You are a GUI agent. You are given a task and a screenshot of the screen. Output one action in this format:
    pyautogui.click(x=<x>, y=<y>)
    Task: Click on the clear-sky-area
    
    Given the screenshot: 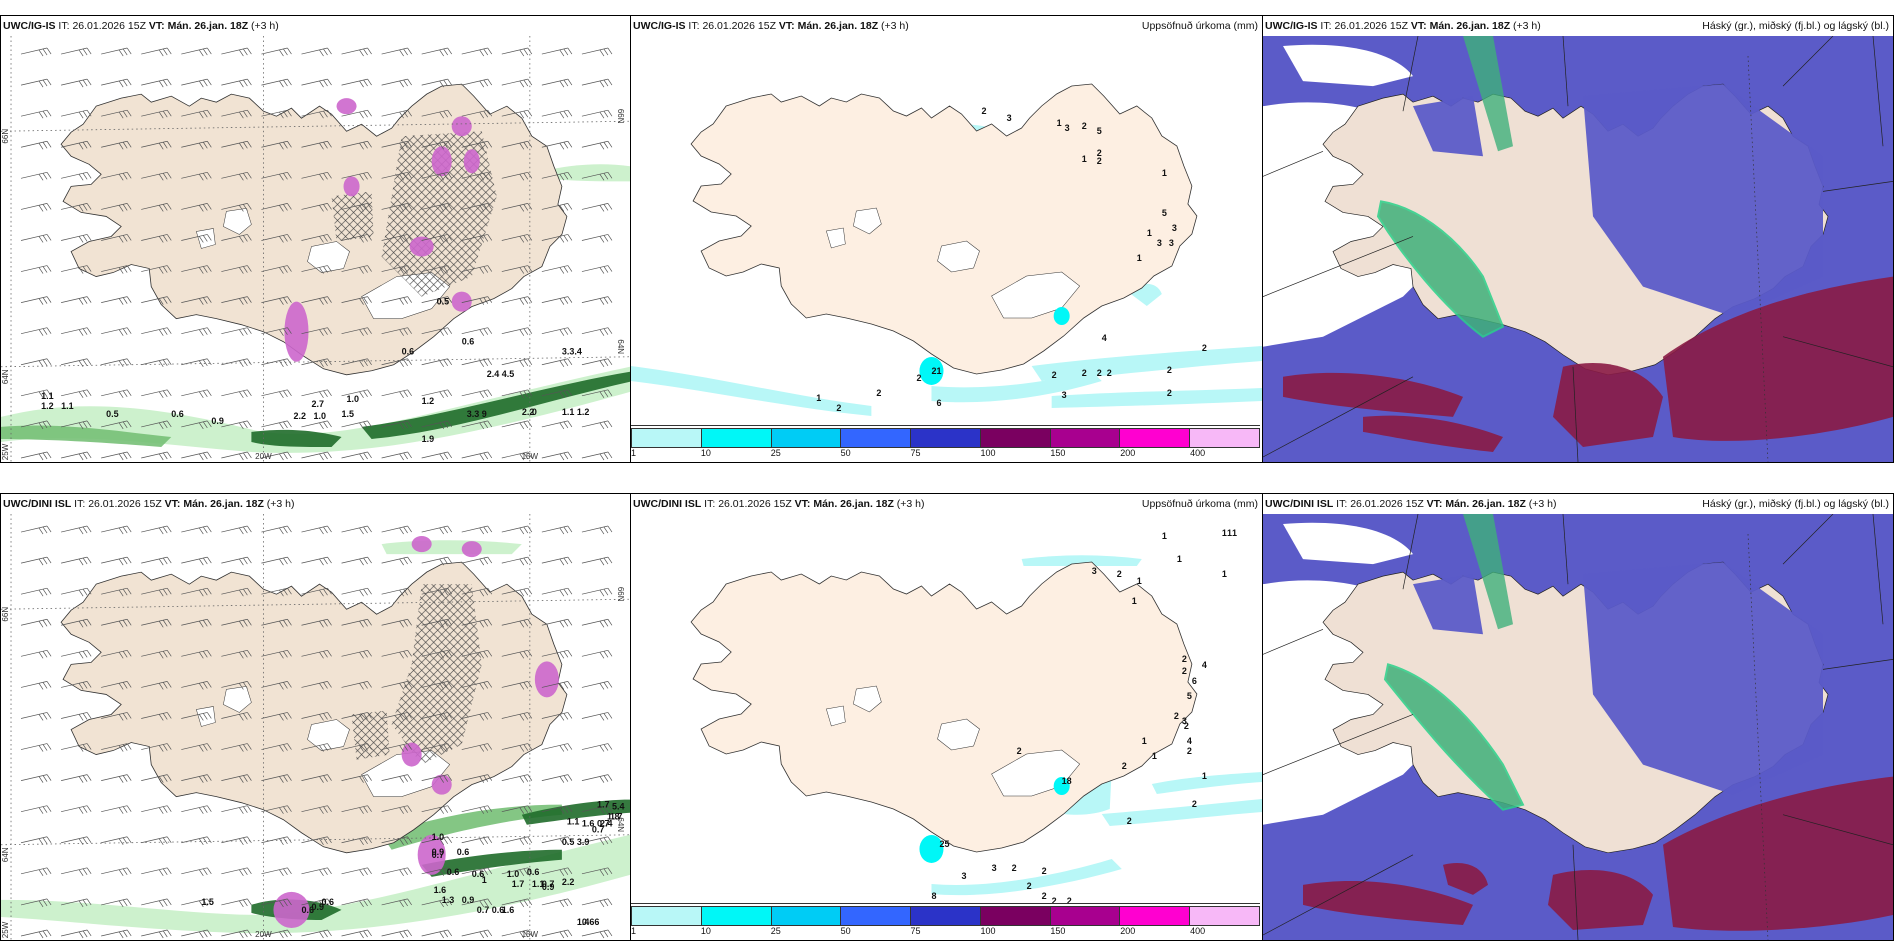 What is the action you would take?
    pyautogui.click(x=1348, y=65)
    